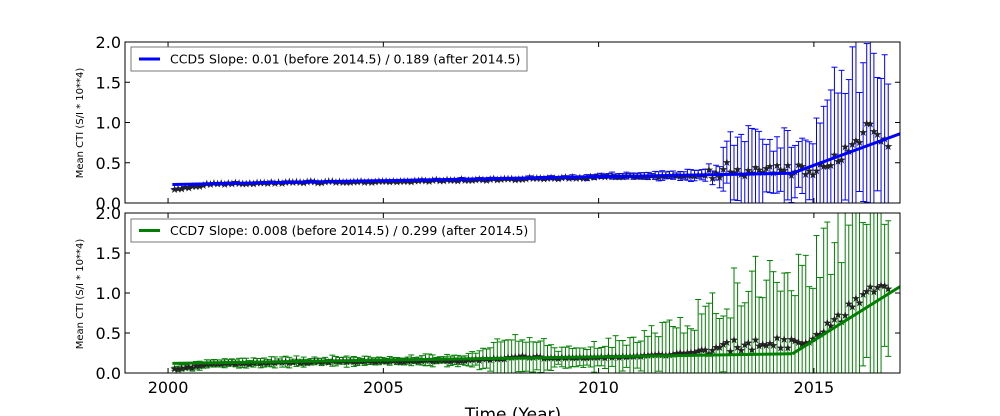 Image resolution: width=1000 pixels, height=416 pixels. I want to click on bottom-y-axis-label: Mean CTI (S/I * 10**4), so click(80, 294).